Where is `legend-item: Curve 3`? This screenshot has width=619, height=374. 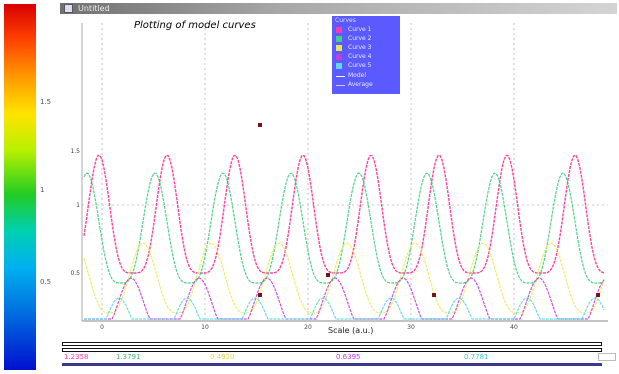 legend-item: Curve 3 is located at coordinates (366, 48).